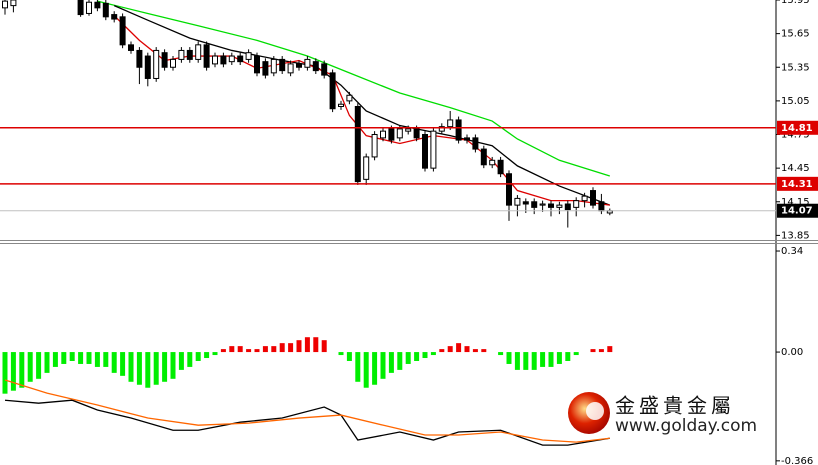 The width and height of the screenshot is (818, 465). What do you see at coordinates (795, 235) in the screenshot?
I see `y-tick-label: 13.85` at bounding box center [795, 235].